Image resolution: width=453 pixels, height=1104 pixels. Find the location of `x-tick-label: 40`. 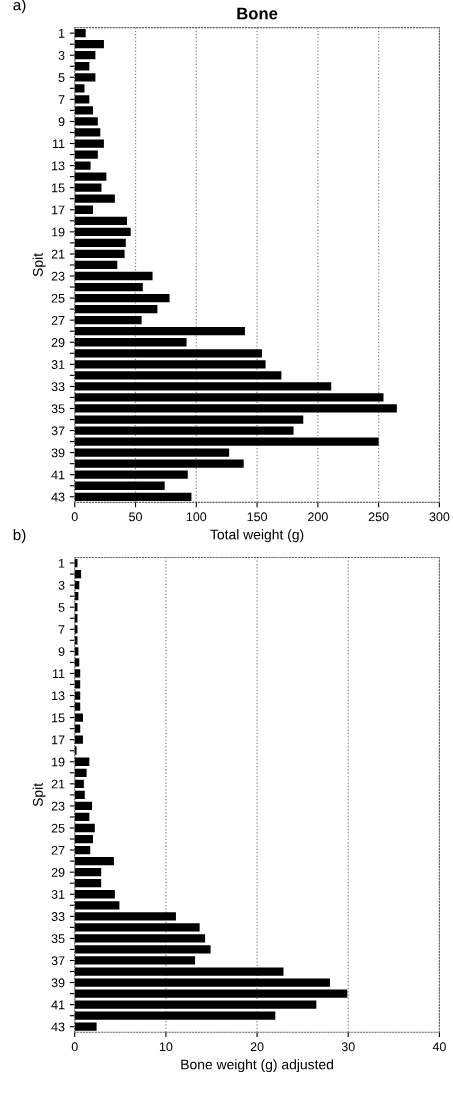

x-tick-label: 40 is located at coordinates (439, 1047).